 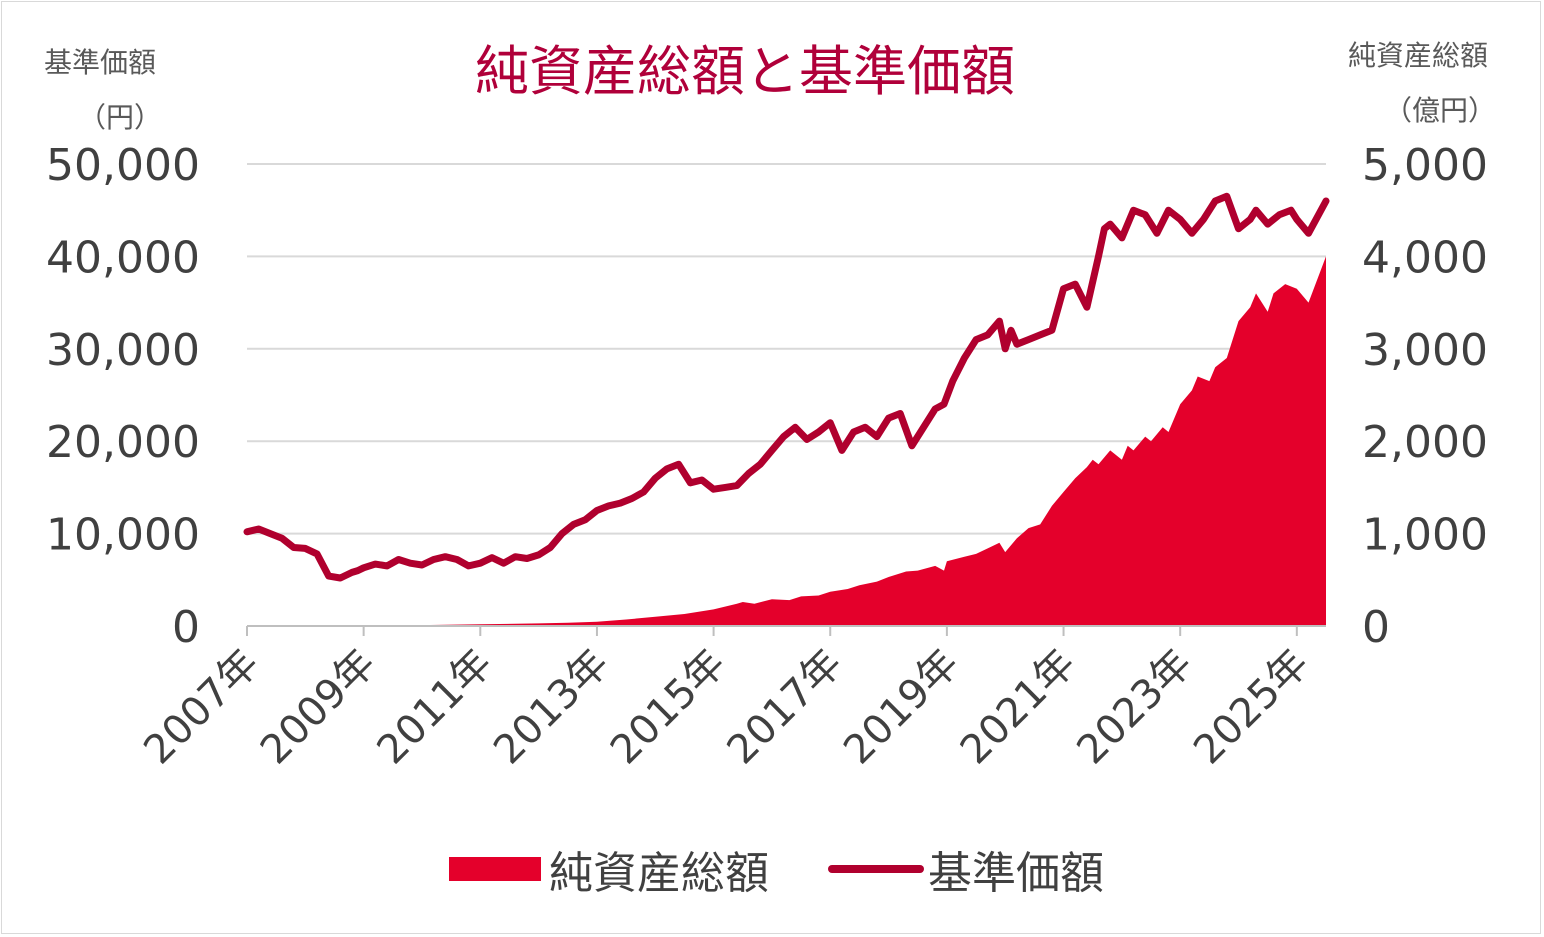 What do you see at coordinates (201, 707) in the screenshot?
I see `x-axis-tick: 2007年` at bounding box center [201, 707].